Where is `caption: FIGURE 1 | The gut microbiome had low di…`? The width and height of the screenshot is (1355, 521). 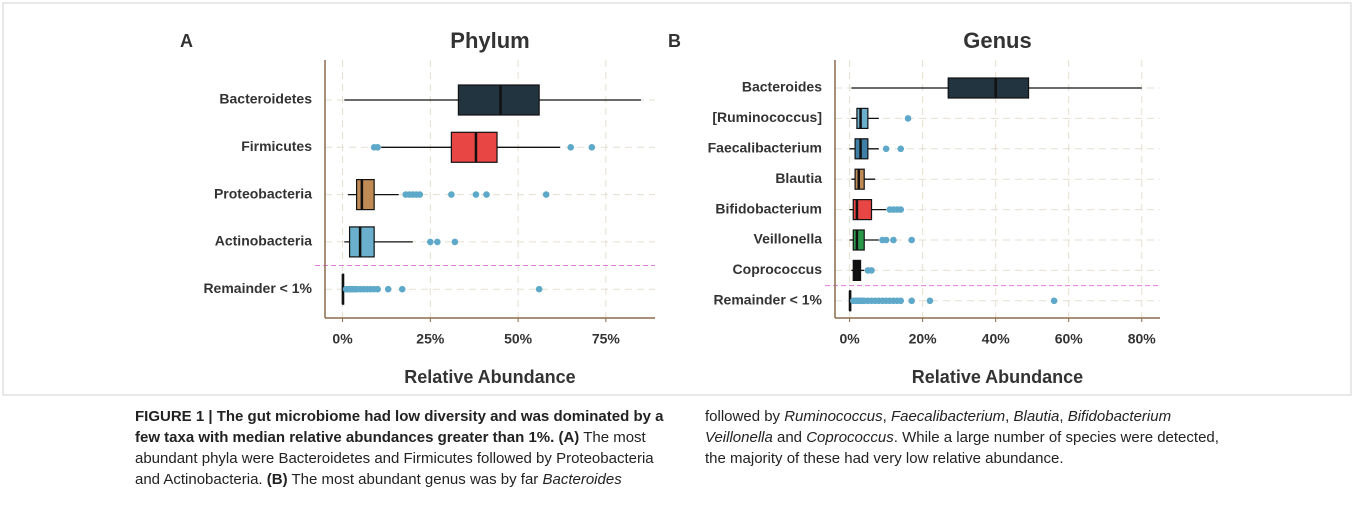
caption: FIGURE 1 | The gut microbiome had low di… is located at coordinates (685, 448).